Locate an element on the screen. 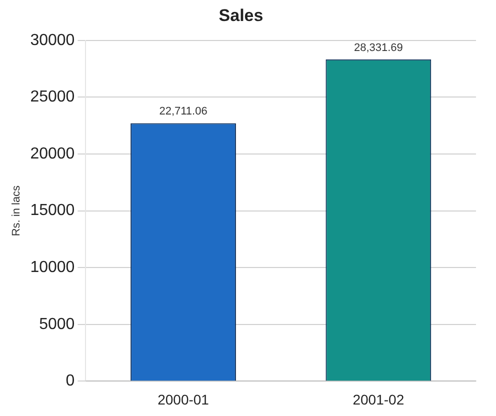 The image size is (496, 416). y-tick-label: 20000 is located at coordinates (52, 153).